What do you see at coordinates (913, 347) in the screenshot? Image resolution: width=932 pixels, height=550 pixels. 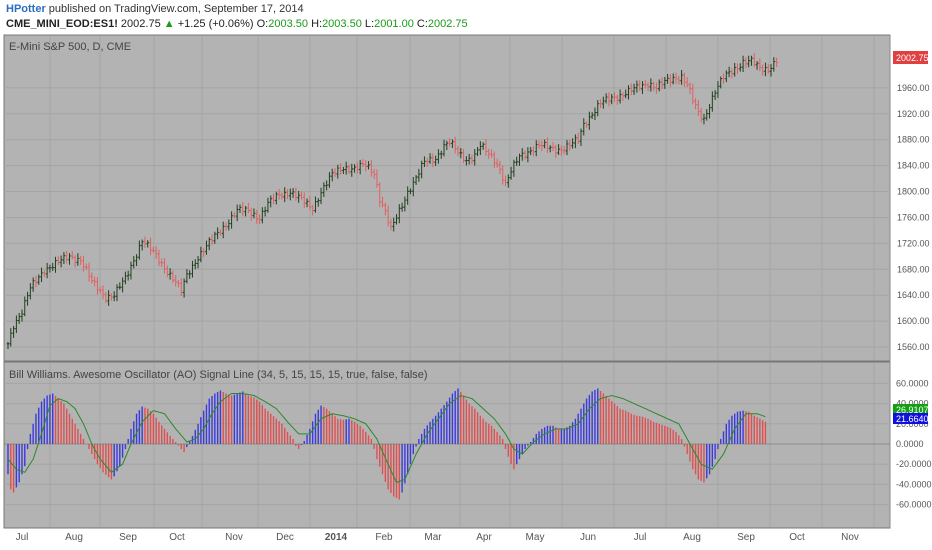 I see `price-tick-label: 1560.00` at bounding box center [913, 347].